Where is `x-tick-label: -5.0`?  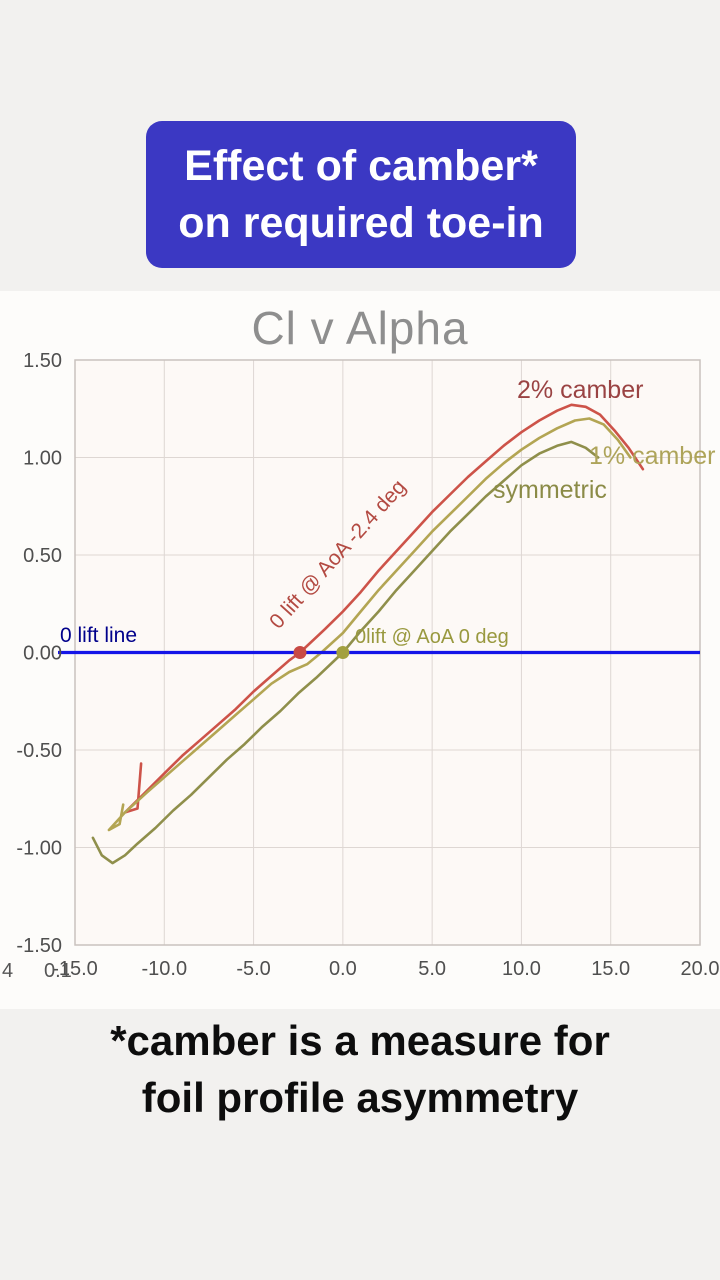 x-tick-label: -5.0 is located at coordinates (253, 969).